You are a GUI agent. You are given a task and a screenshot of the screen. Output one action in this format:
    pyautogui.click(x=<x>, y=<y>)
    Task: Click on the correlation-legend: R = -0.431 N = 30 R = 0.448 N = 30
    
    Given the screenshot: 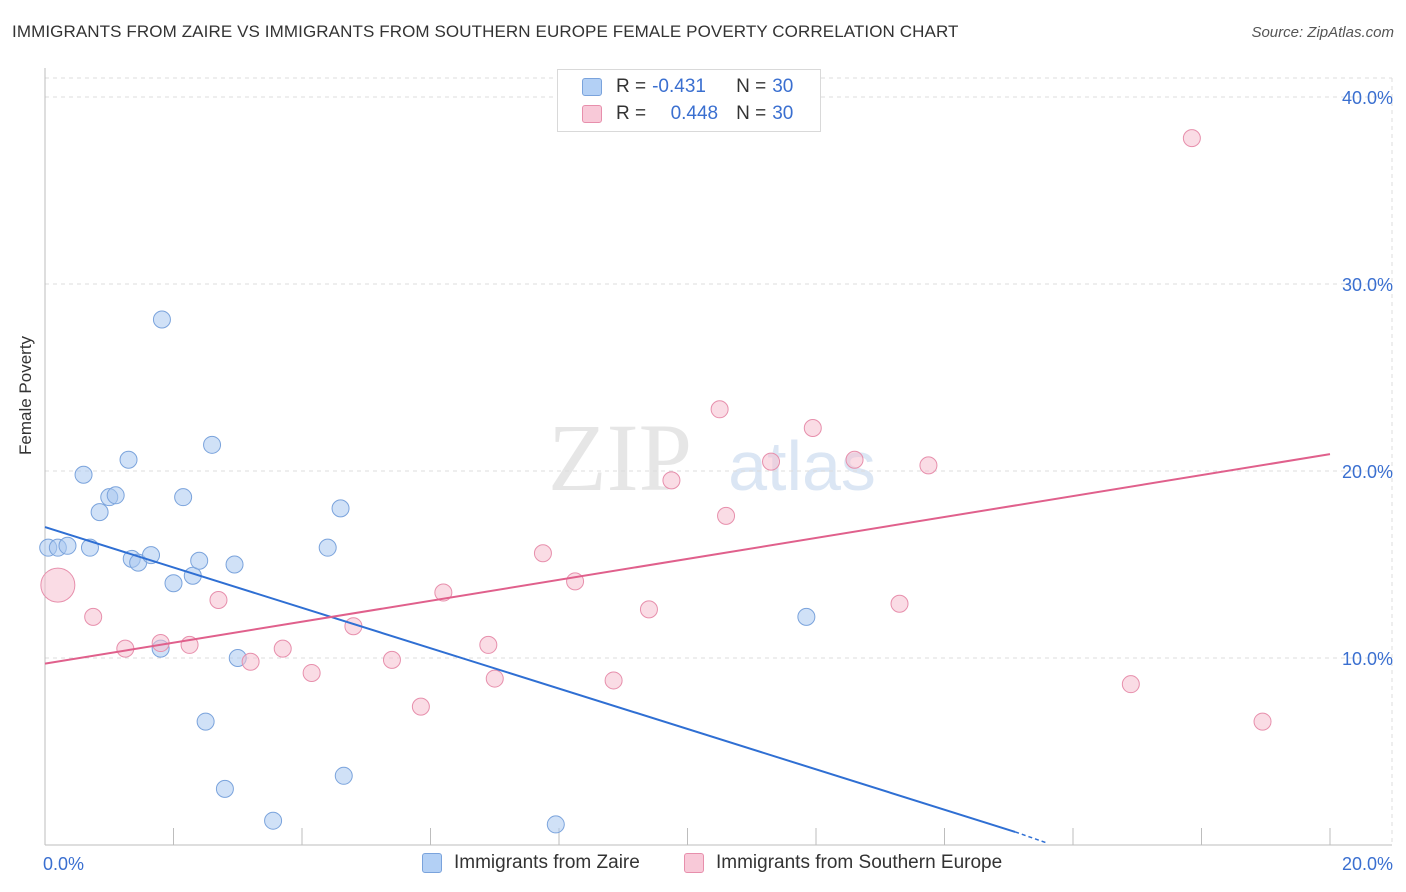 What is the action you would take?
    pyautogui.click(x=689, y=100)
    